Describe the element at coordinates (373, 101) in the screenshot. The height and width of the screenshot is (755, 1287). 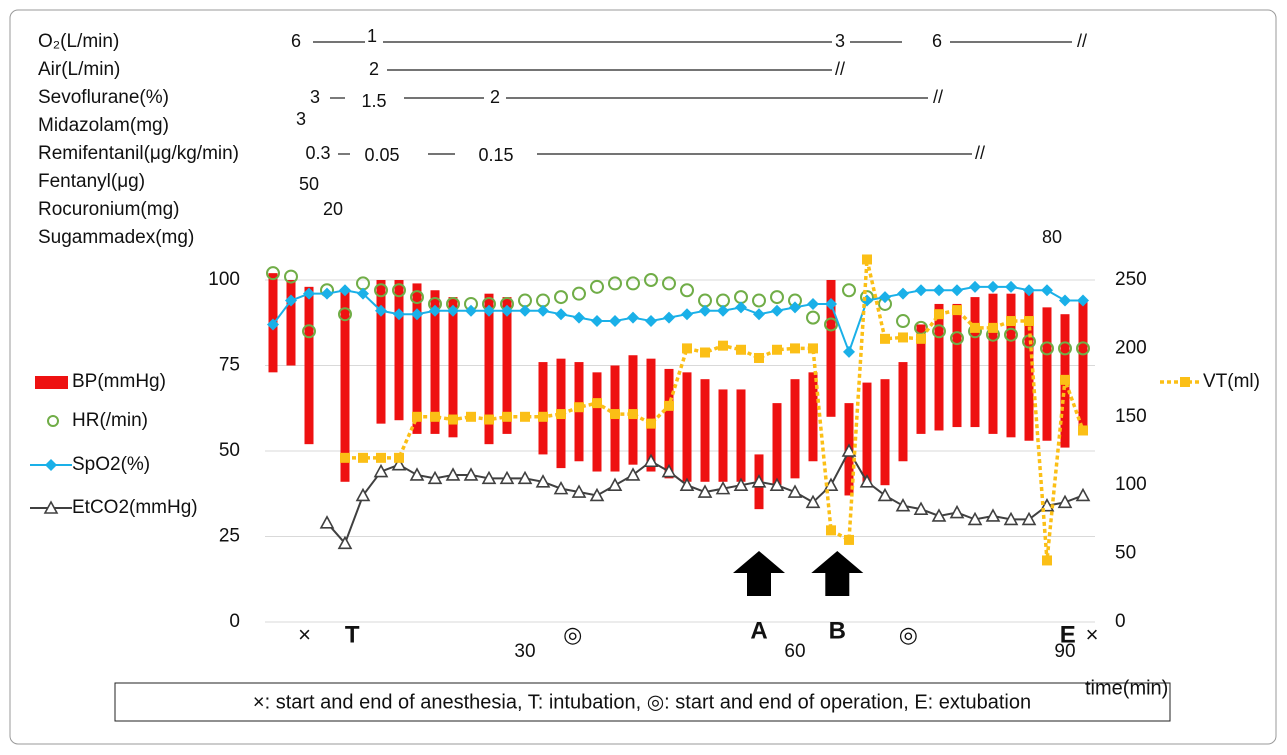
I see `drug-dose: 1.5` at that location.